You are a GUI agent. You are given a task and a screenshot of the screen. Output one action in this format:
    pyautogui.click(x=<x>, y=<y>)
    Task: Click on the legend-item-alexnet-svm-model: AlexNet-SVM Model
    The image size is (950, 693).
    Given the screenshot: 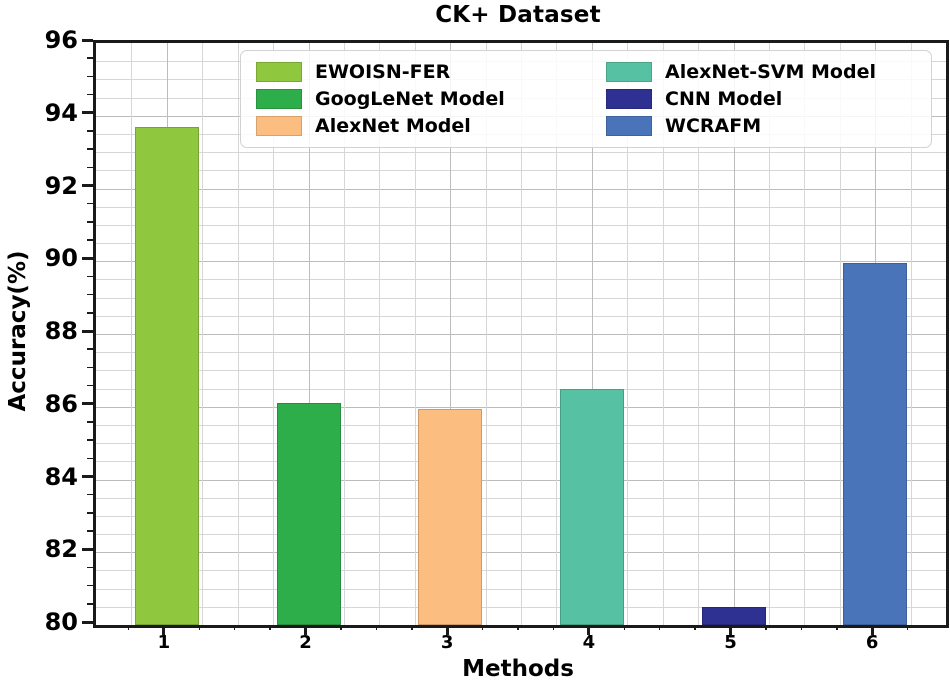 What is the action you would take?
    pyautogui.click(x=763, y=72)
    